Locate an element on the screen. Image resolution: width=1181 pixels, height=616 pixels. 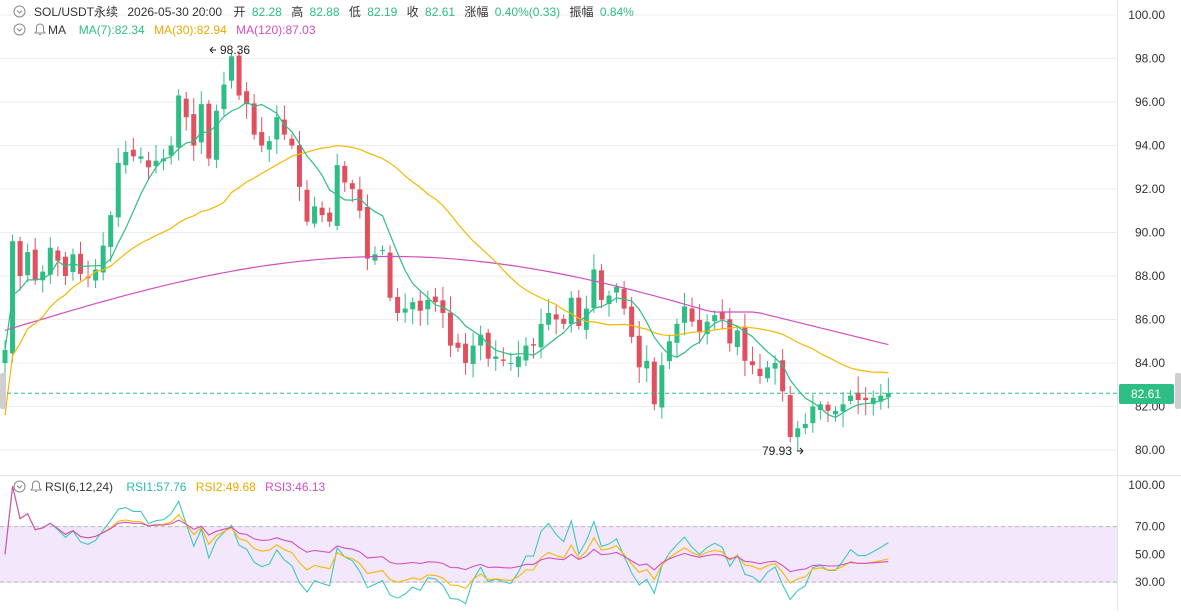
change-value: 0.40%(0.33) is located at coordinates (527, 12).